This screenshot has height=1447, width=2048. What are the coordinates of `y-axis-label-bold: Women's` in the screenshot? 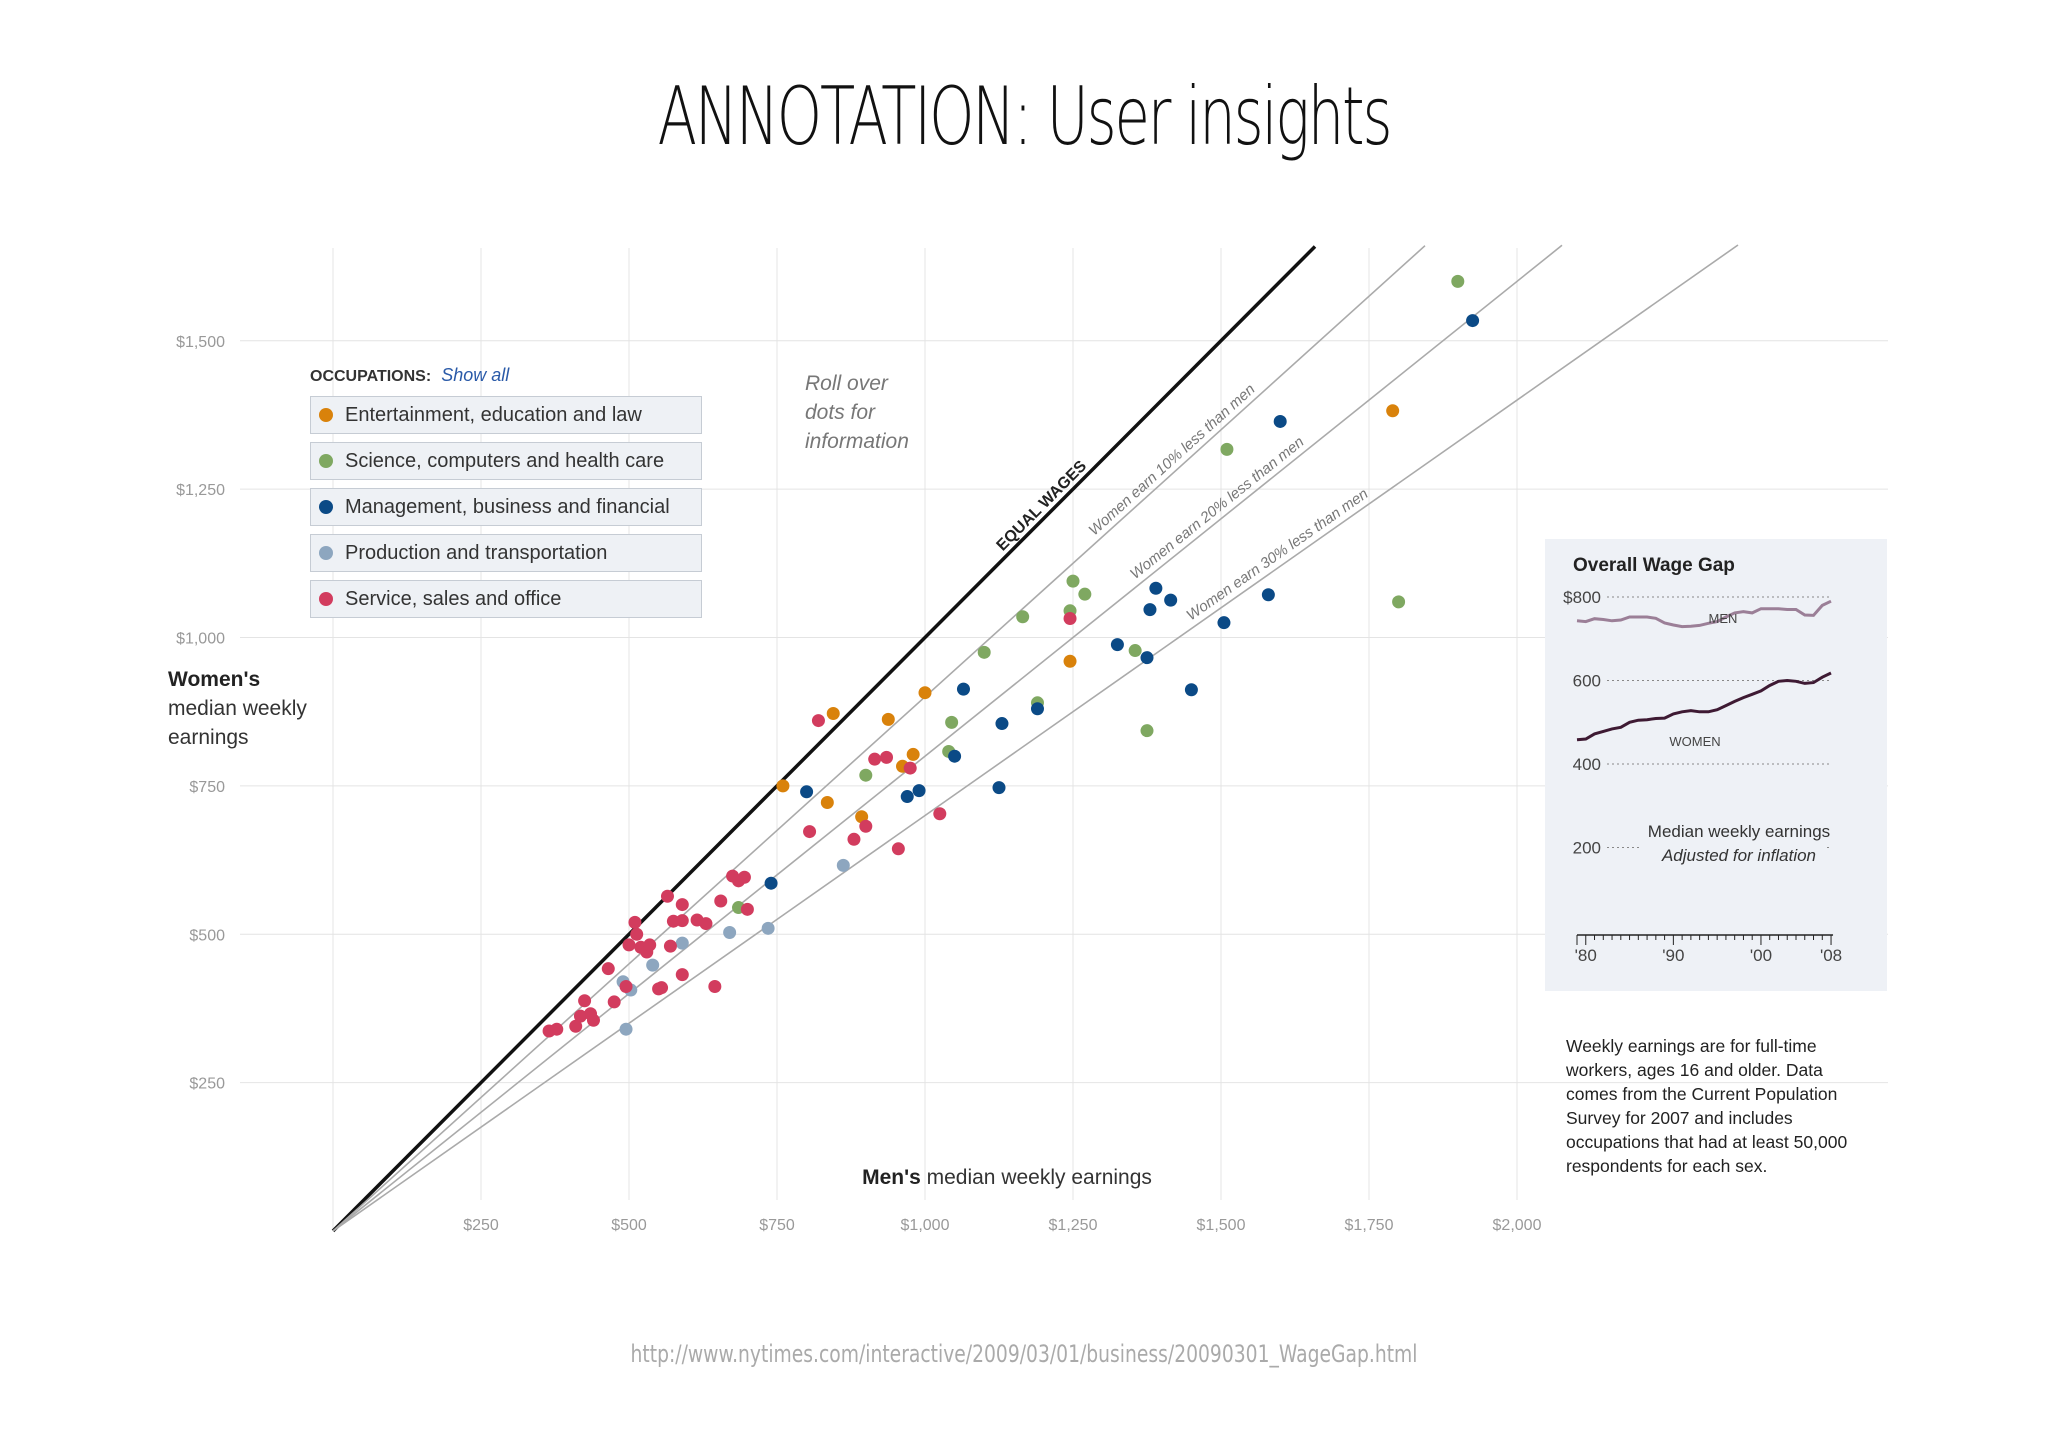 It's located at (214, 679).